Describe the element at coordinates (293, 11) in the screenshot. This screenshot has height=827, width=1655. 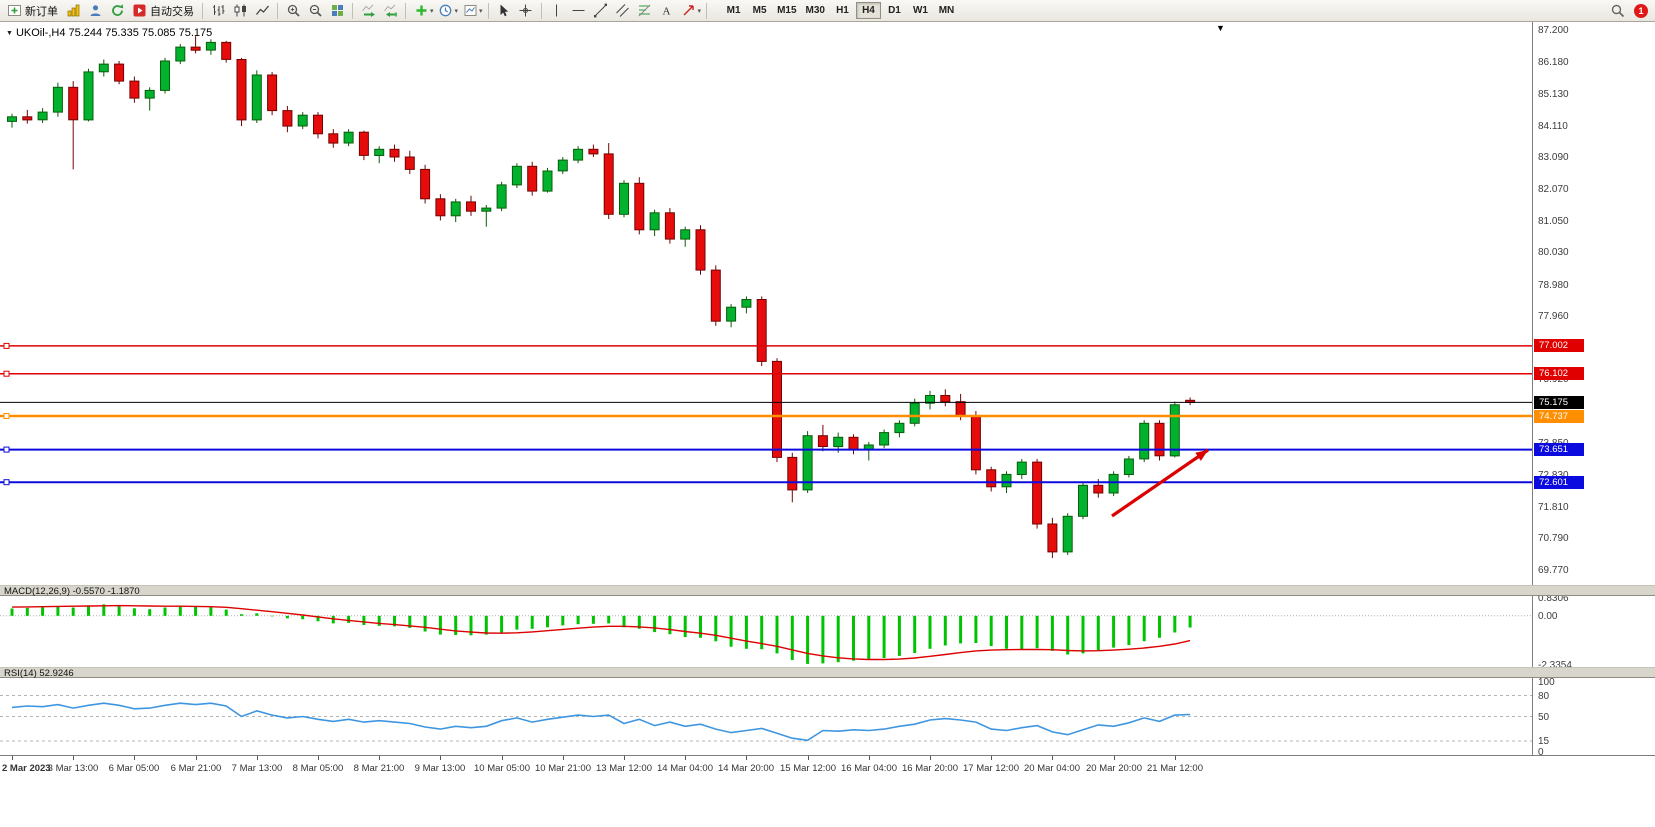
I see `zoom-in-icon` at that location.